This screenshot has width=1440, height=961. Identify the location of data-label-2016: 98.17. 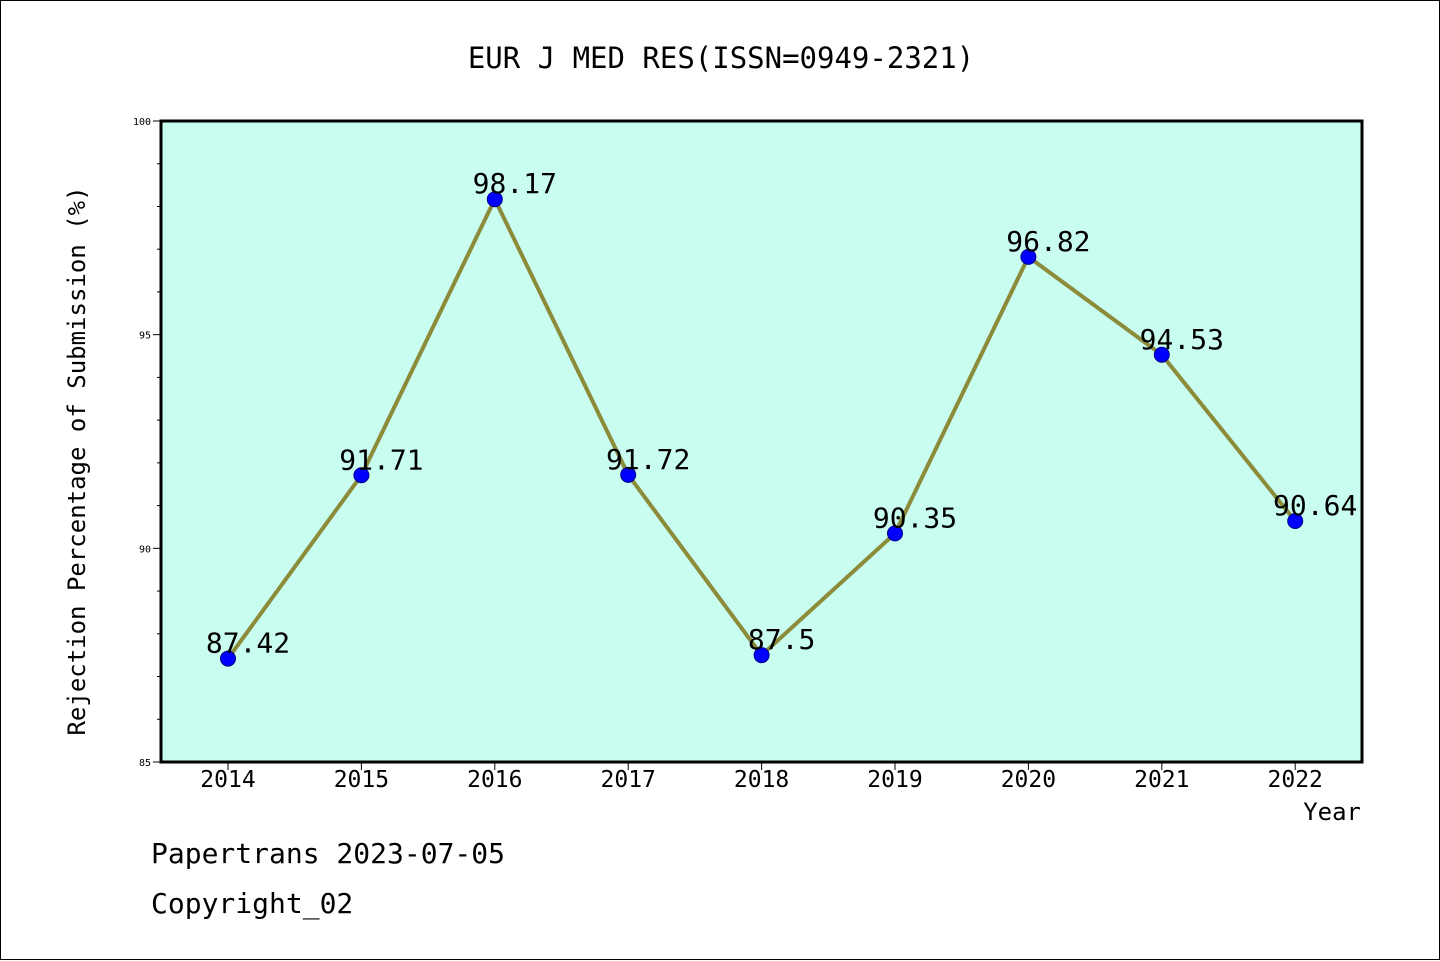
(515, 183).